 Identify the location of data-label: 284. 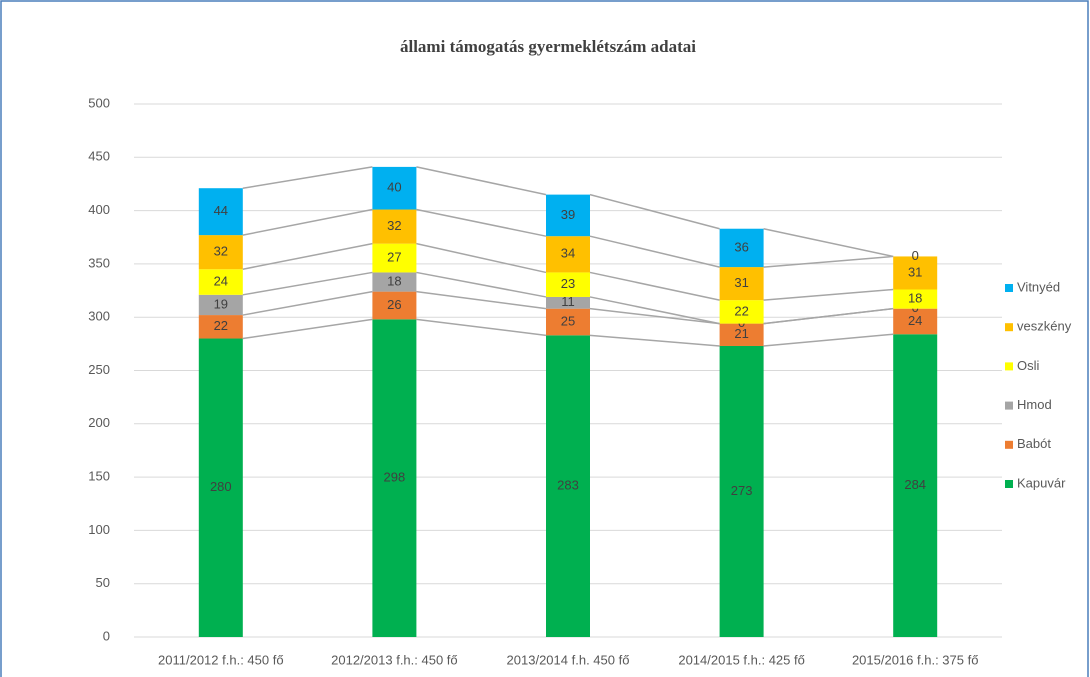
(915, 484).